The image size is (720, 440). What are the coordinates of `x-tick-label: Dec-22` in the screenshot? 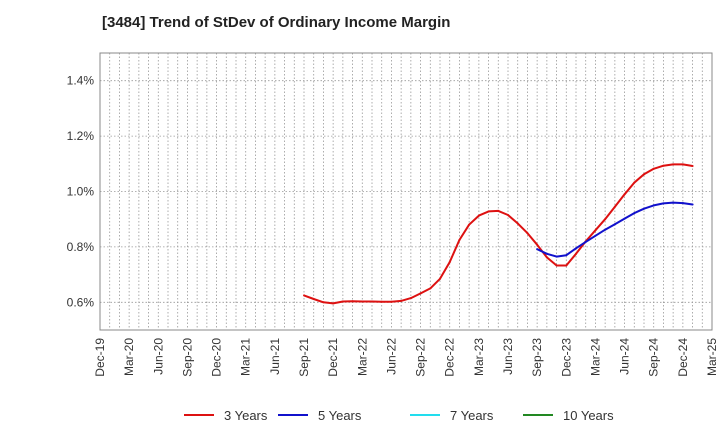 It's located at (450, 357).